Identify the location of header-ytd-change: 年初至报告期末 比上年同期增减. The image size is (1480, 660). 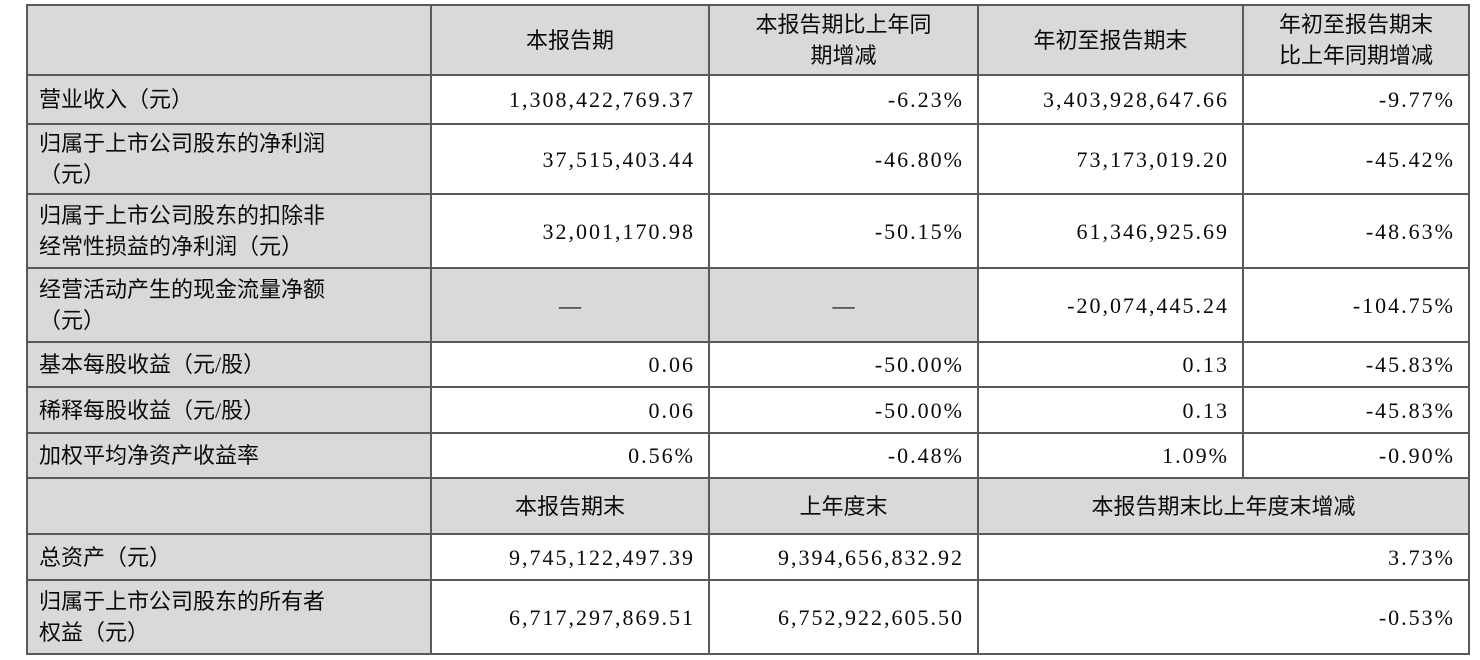
(1356, 40).